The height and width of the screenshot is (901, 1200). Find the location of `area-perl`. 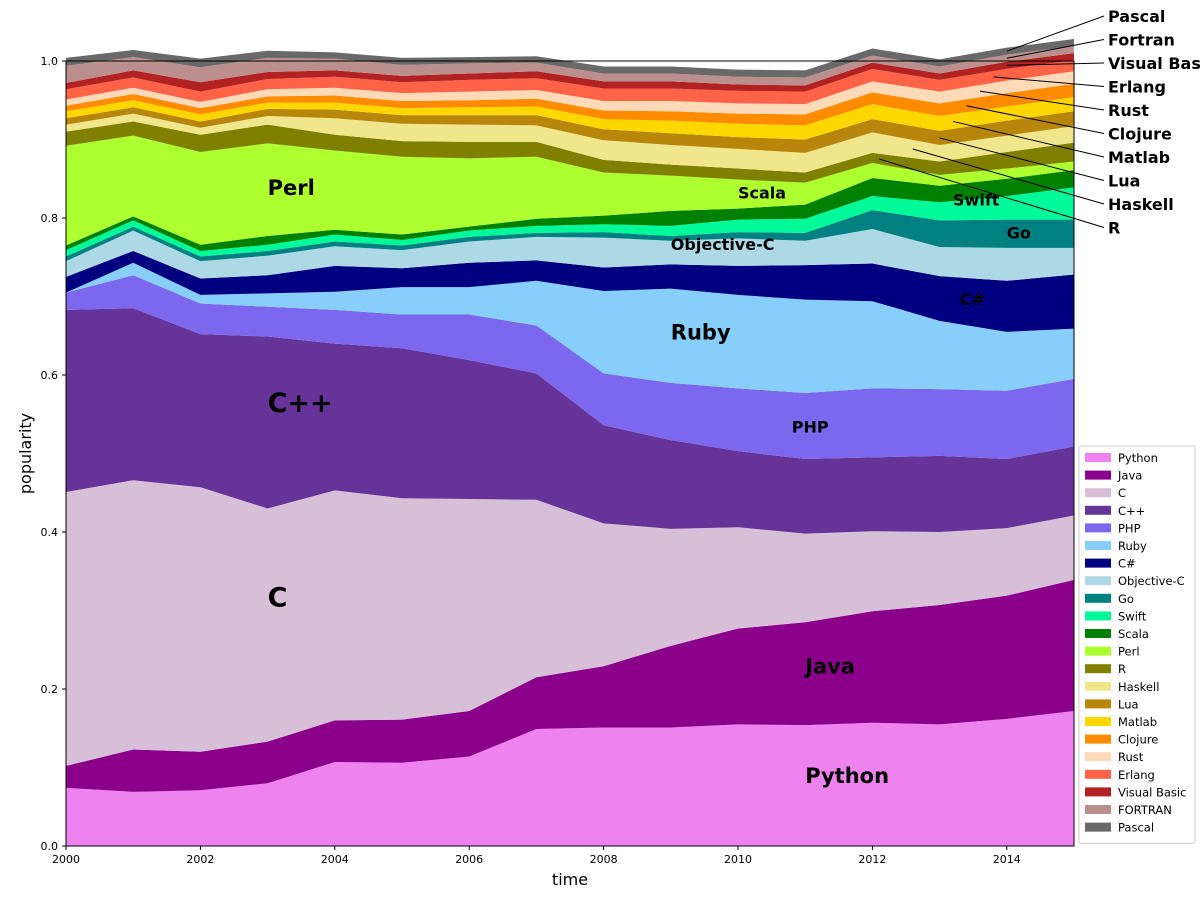

area-perl is located at coordinates (570, 190).